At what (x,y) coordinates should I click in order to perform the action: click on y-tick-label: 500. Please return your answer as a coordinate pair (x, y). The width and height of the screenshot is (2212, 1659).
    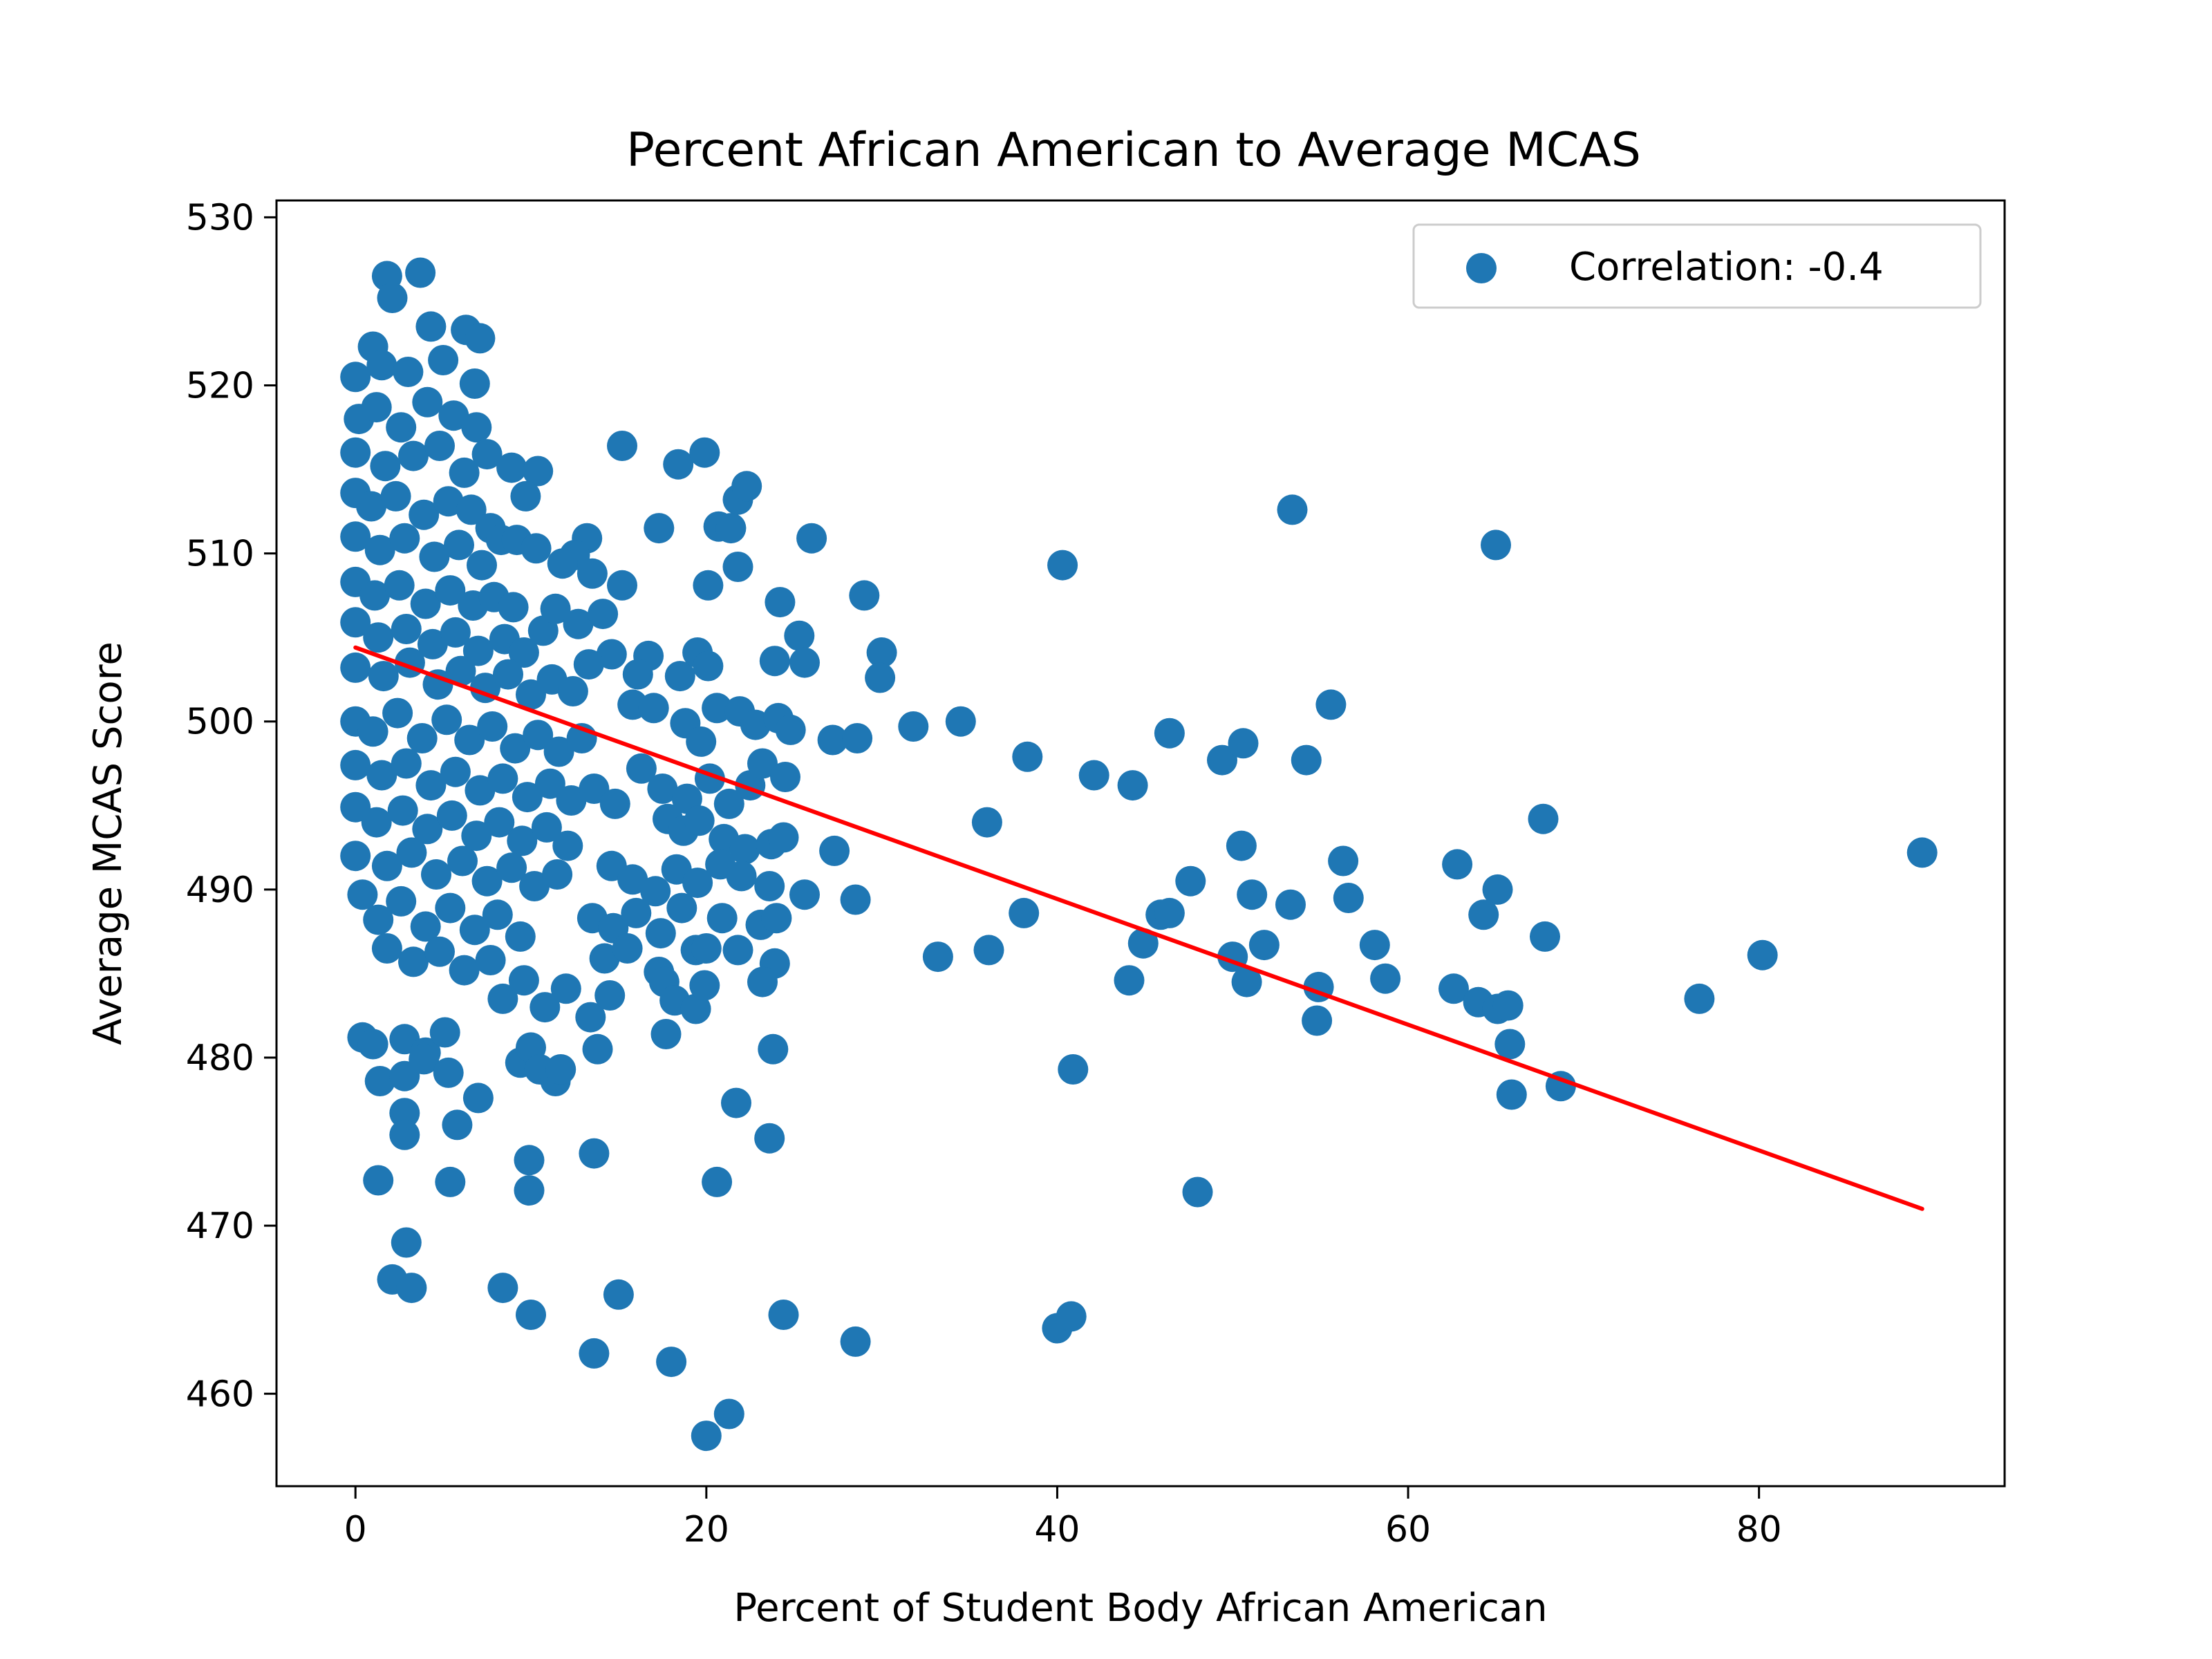
    Looking at the image, I should click on (220, 723).